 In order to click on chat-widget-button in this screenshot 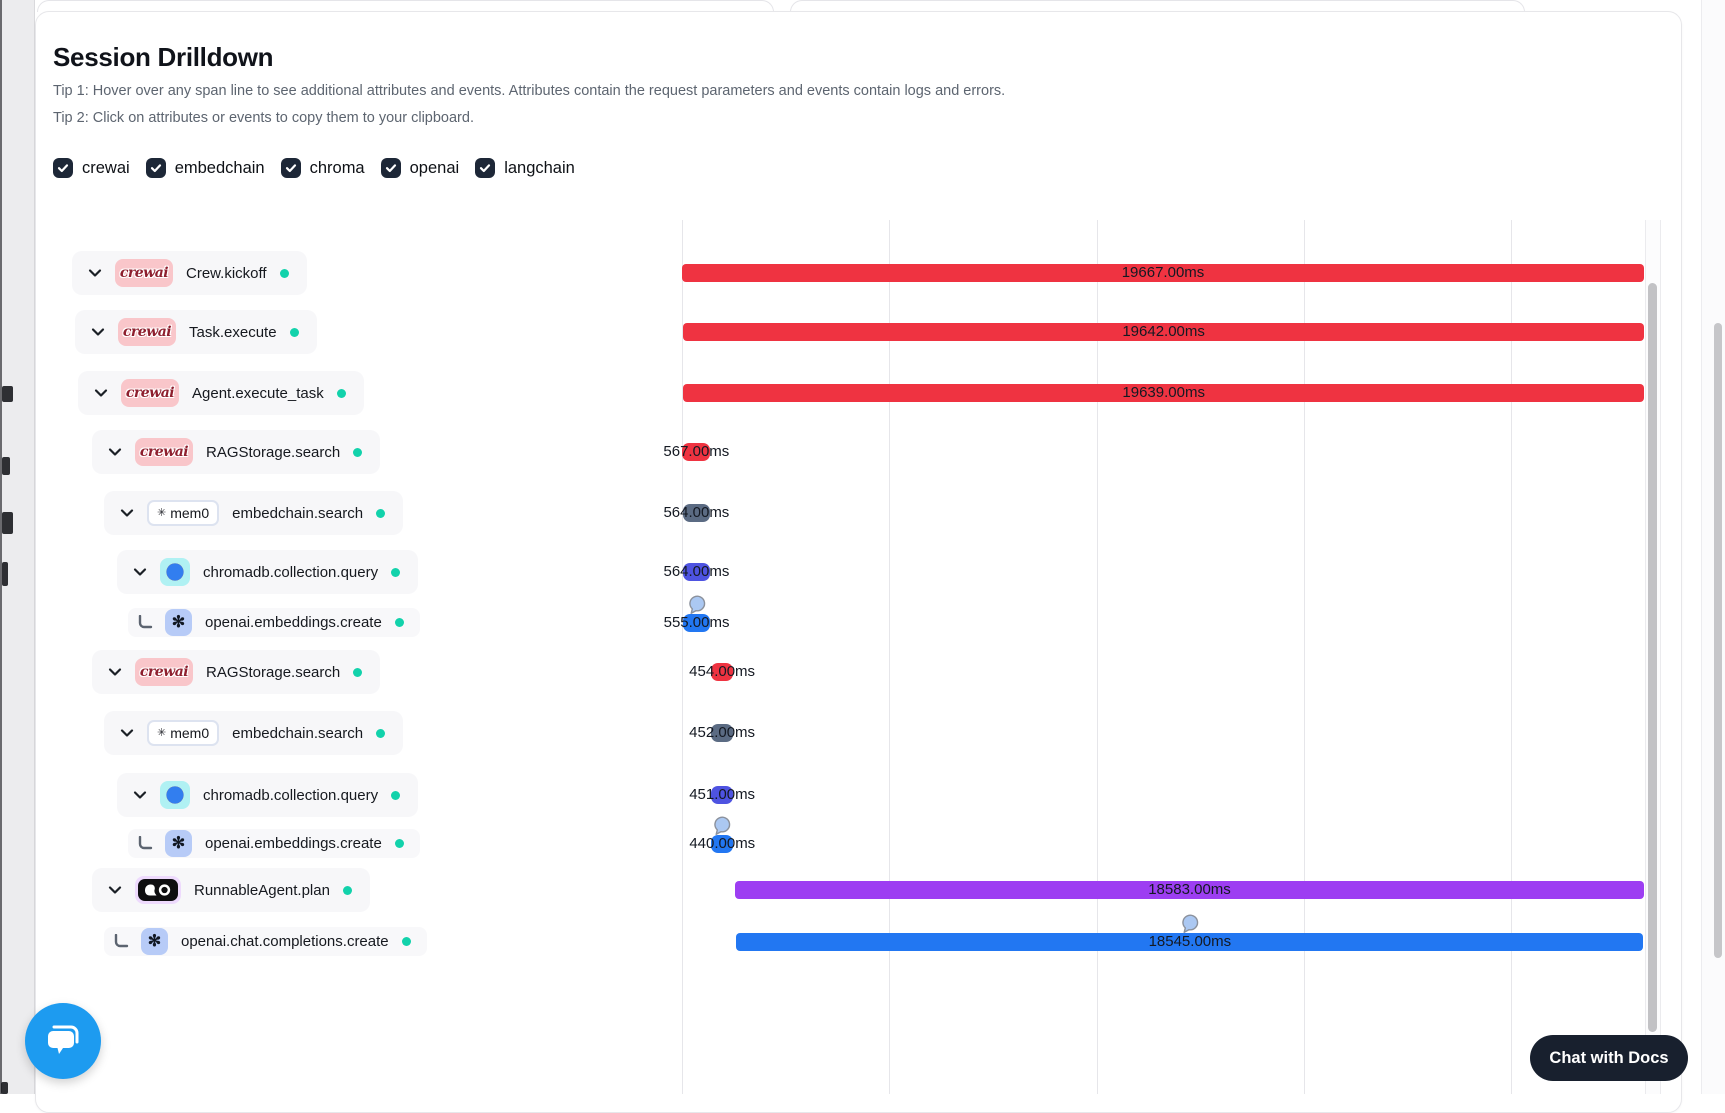, I will do `click(63, 1041)`.